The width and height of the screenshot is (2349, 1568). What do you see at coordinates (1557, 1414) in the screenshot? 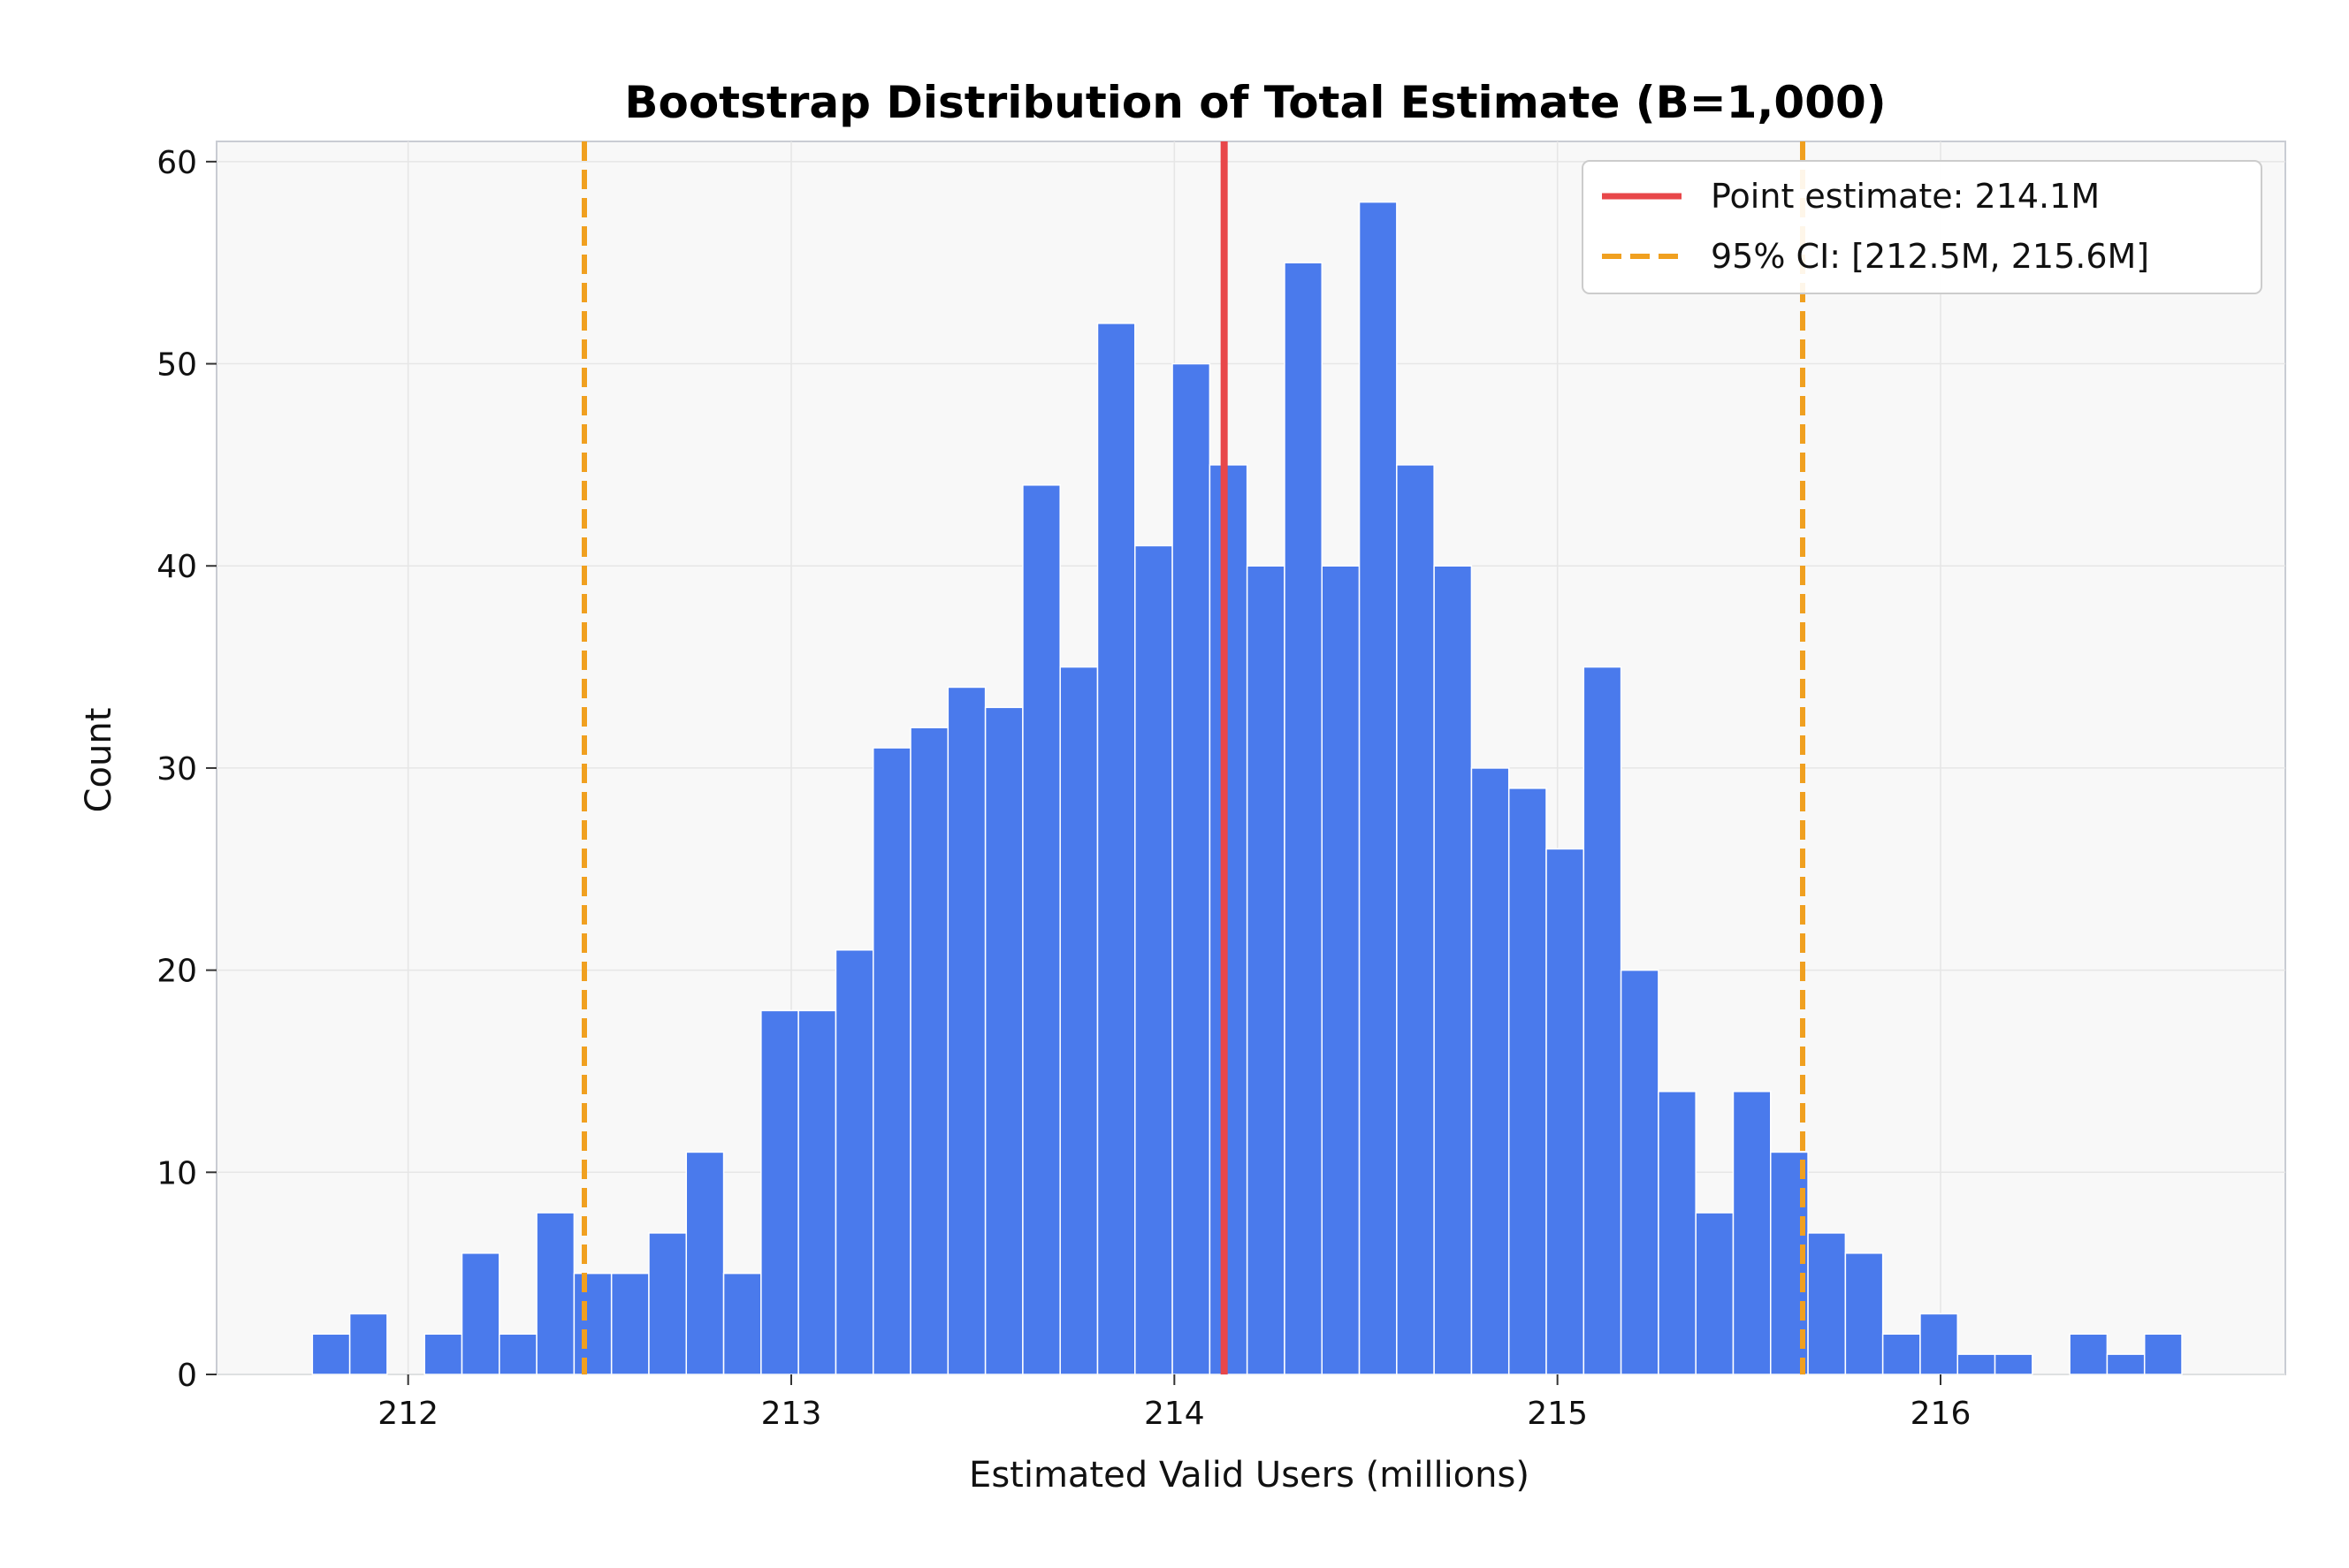
I see `x-tick-label: 215` at bounding box center [1557, 1414].